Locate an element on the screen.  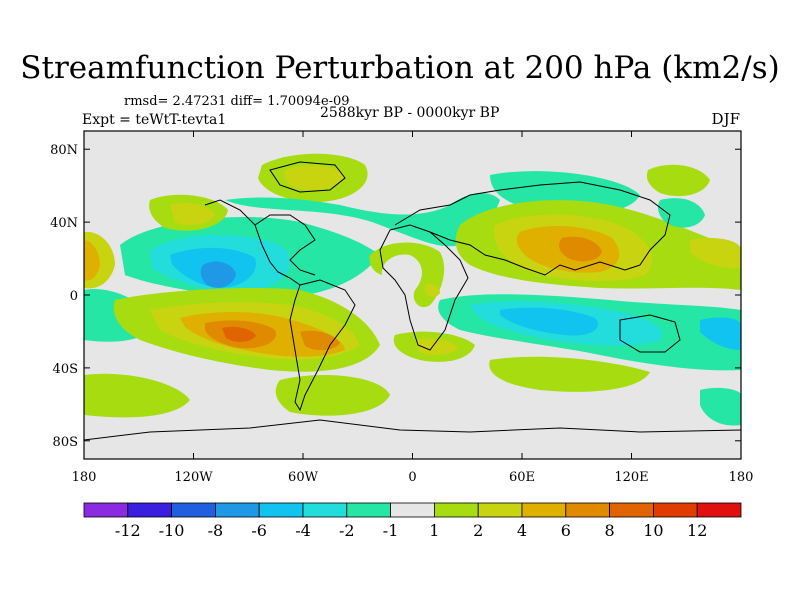
colorbar-label: -12 is located at coordinates (128, 530).